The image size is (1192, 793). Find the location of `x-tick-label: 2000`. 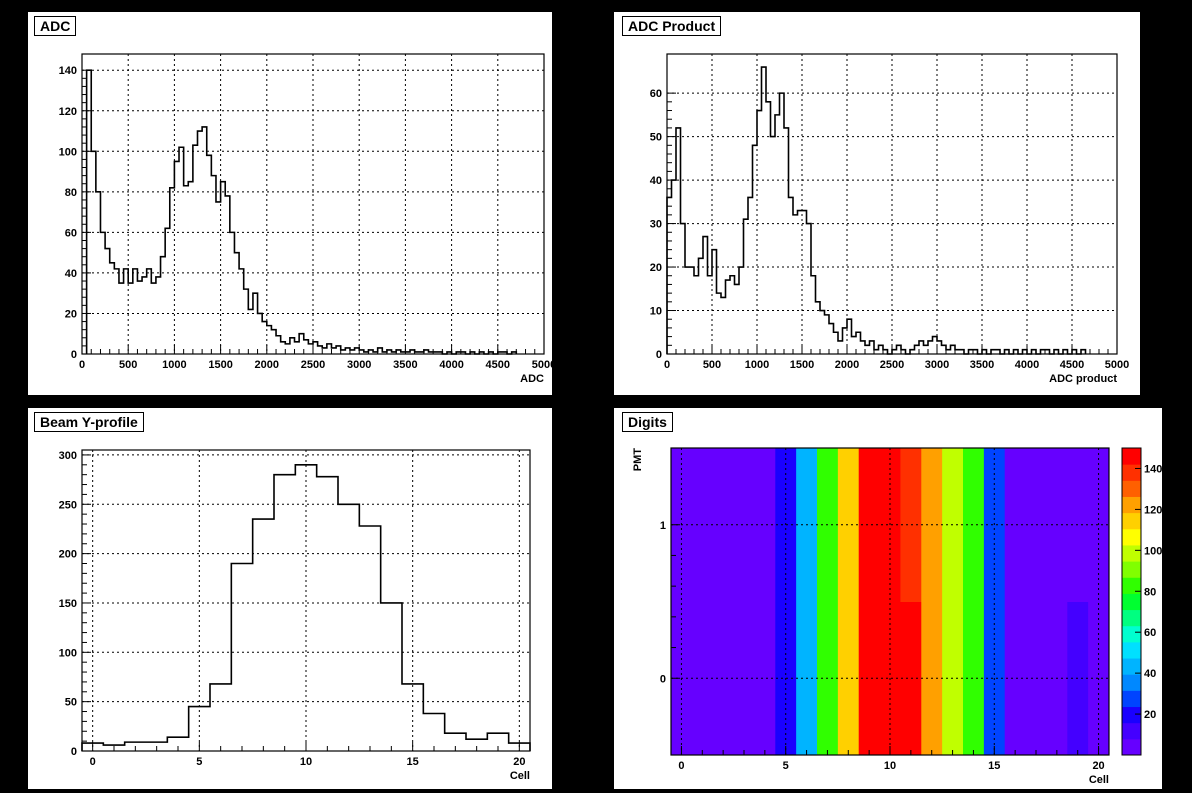

x-tick-label: 2000 is located at coordinates (267, 365).